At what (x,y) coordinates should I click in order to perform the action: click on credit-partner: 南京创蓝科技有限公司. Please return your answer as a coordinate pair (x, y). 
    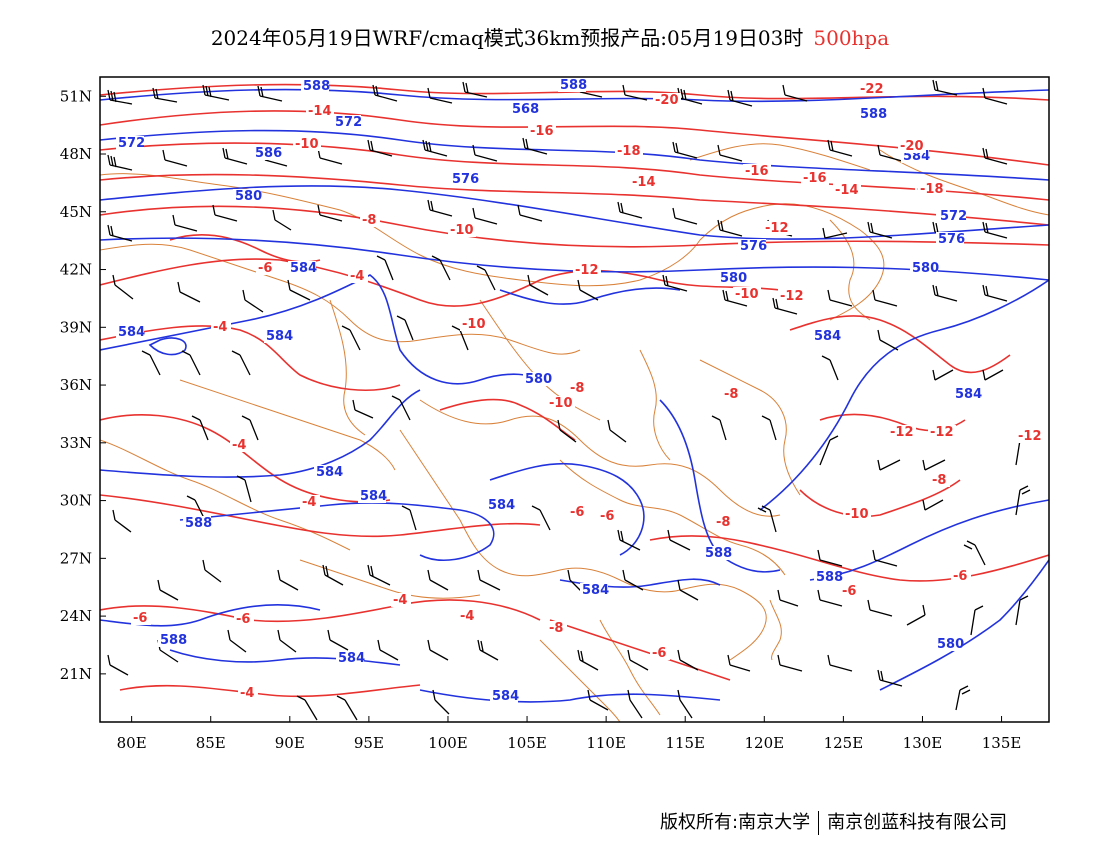
    Looking at the image, I should click on (917, 822).